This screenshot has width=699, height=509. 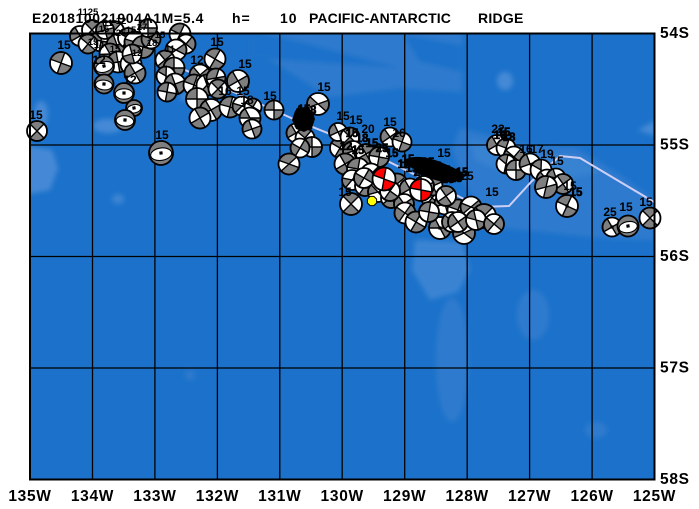 I want to click on svg-text: 129W, so click(x=404, y=496).